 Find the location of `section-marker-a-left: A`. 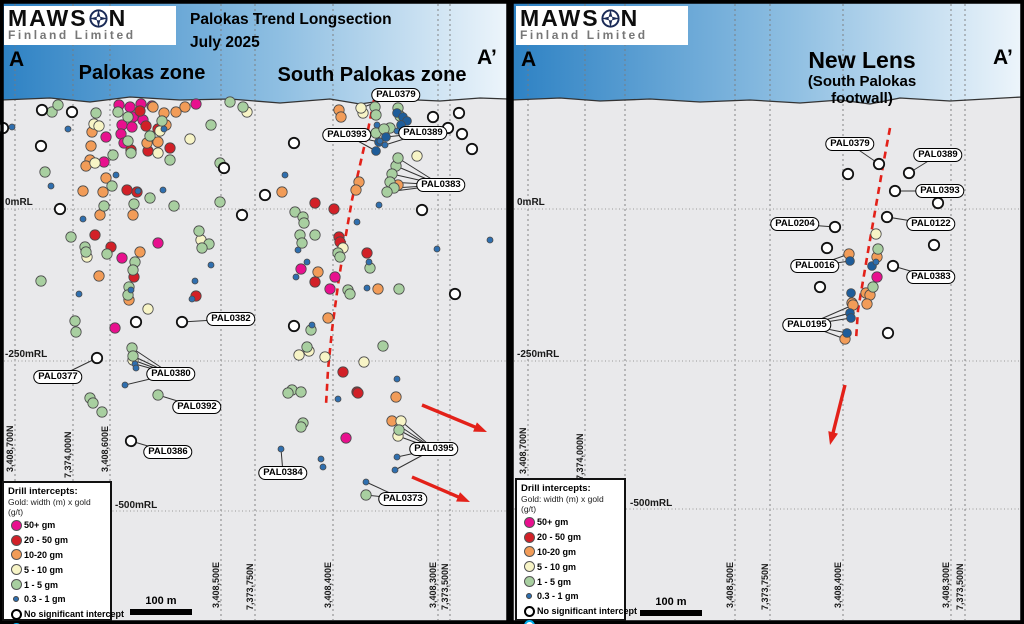

section-marker-a-left: A is located at coordinates (17, 59).